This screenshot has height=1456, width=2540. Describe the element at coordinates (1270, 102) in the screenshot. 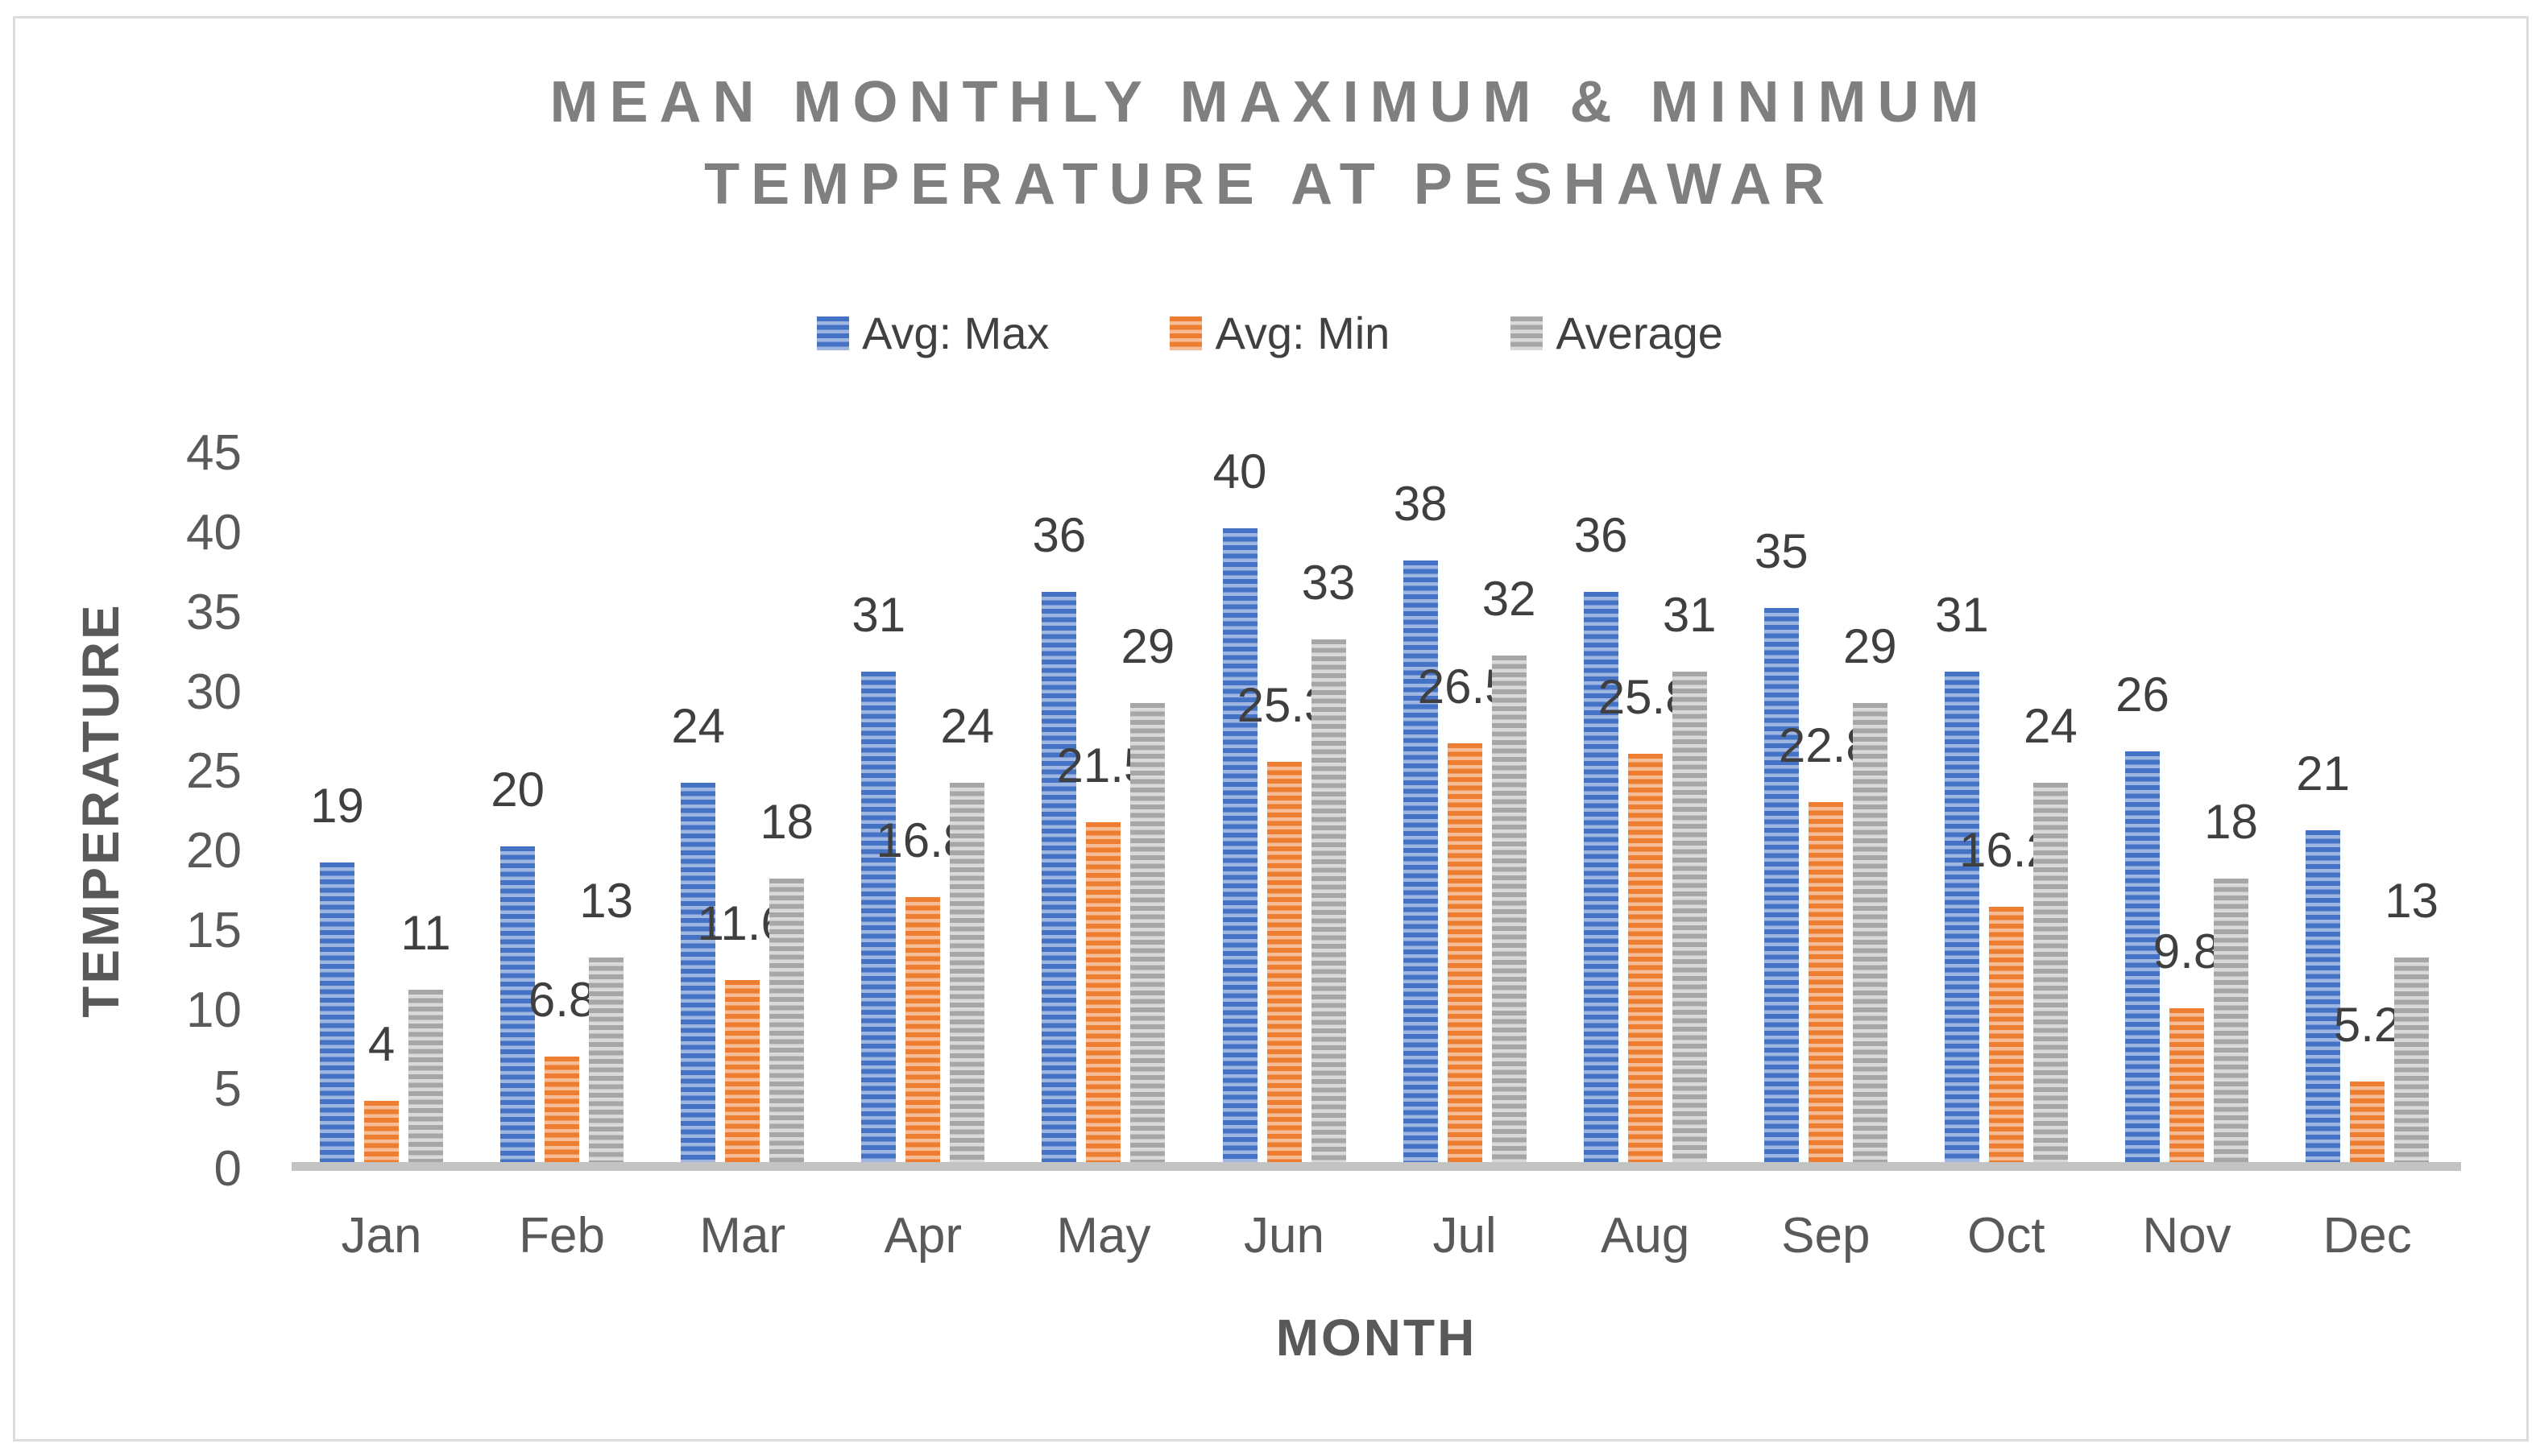

I see `chart-title-line-1: MEAN MONTHLY MAXIMUM & MINIMUM` at that location.